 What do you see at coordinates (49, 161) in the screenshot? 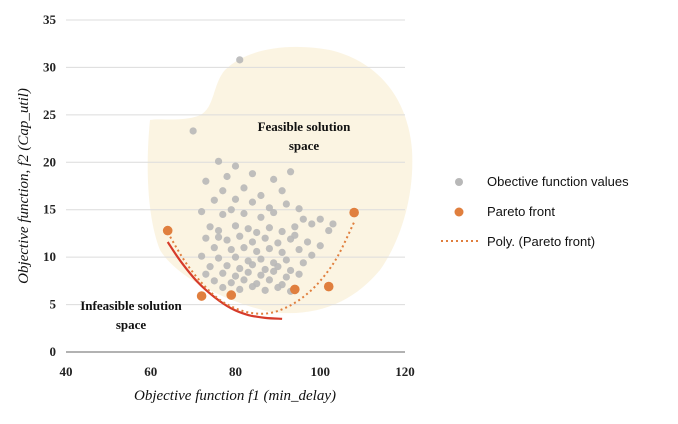
I see `y-tick-label: 20` at bounding box center [49, 161].